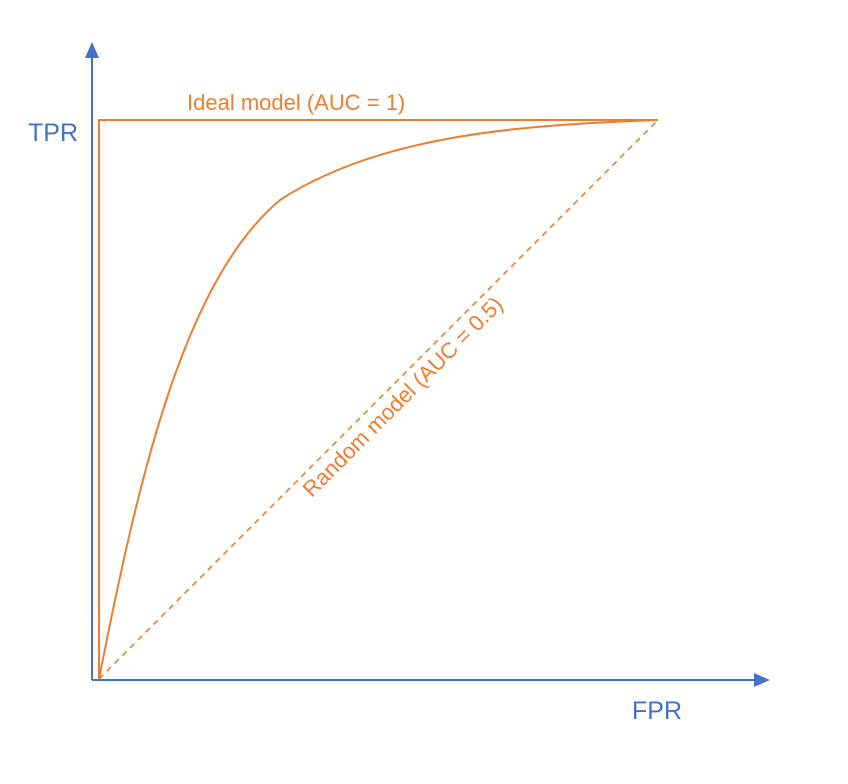  I want to click on ideal-model-label: Ideal model (AUC = 1), so click(296, 102).